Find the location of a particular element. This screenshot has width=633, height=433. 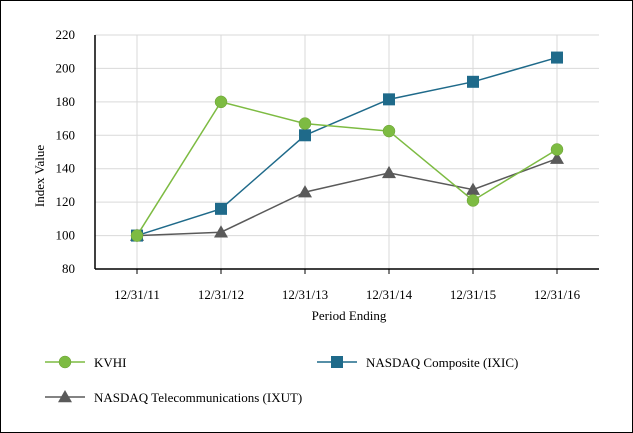

y-tick-label: 80 is located at coordinates (68, 268).